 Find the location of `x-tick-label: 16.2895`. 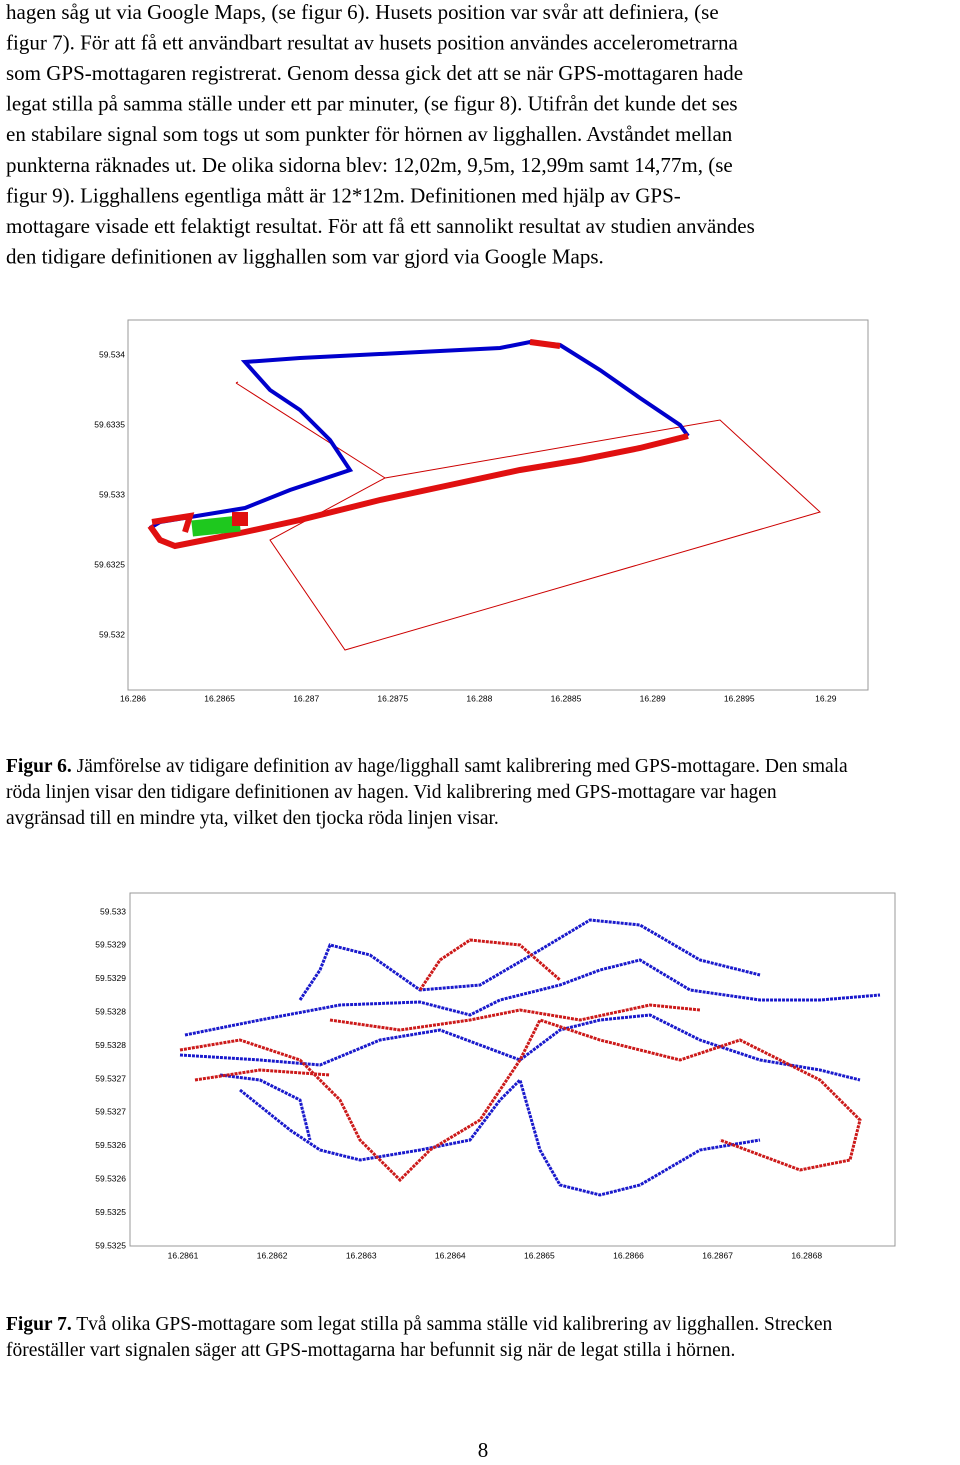

x-tick-label: 16.2895 is located at coordinates (739, 698).